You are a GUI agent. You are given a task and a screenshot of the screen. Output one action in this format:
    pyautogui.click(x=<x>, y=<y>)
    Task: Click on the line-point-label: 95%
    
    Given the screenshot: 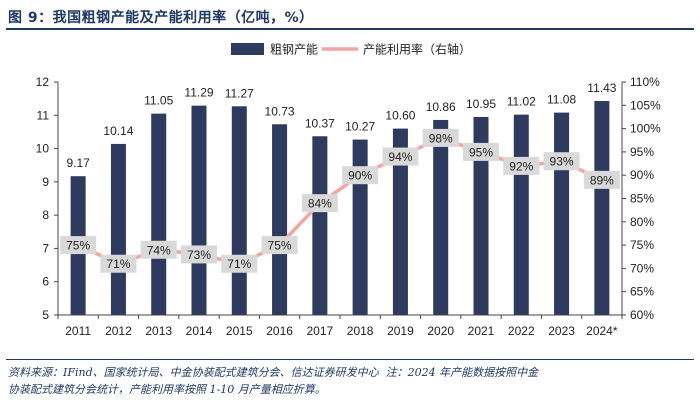 What is the action you would take?
    pyautogui.click(x=481, y=152)
    